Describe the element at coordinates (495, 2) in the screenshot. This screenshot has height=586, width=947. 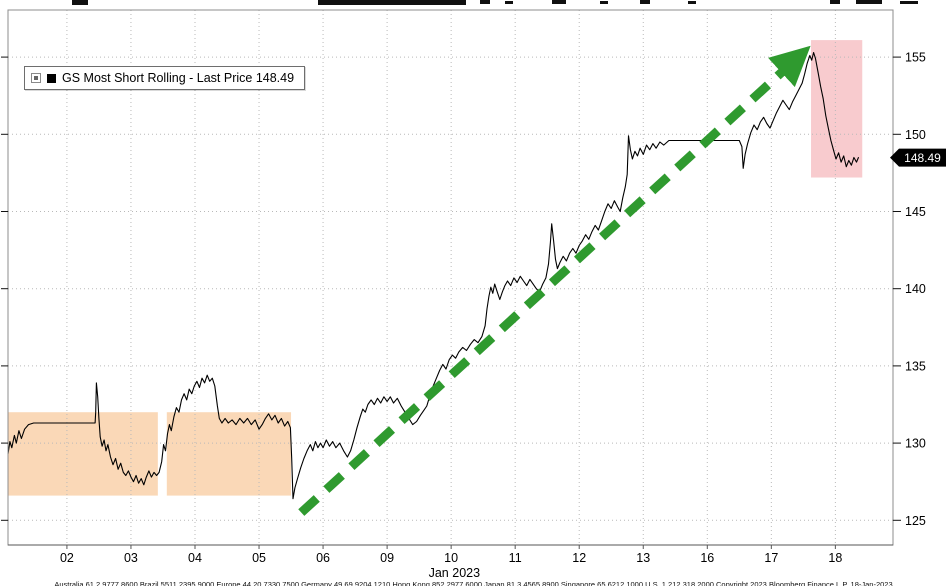
I see `top-crop-artifacts` at that location.